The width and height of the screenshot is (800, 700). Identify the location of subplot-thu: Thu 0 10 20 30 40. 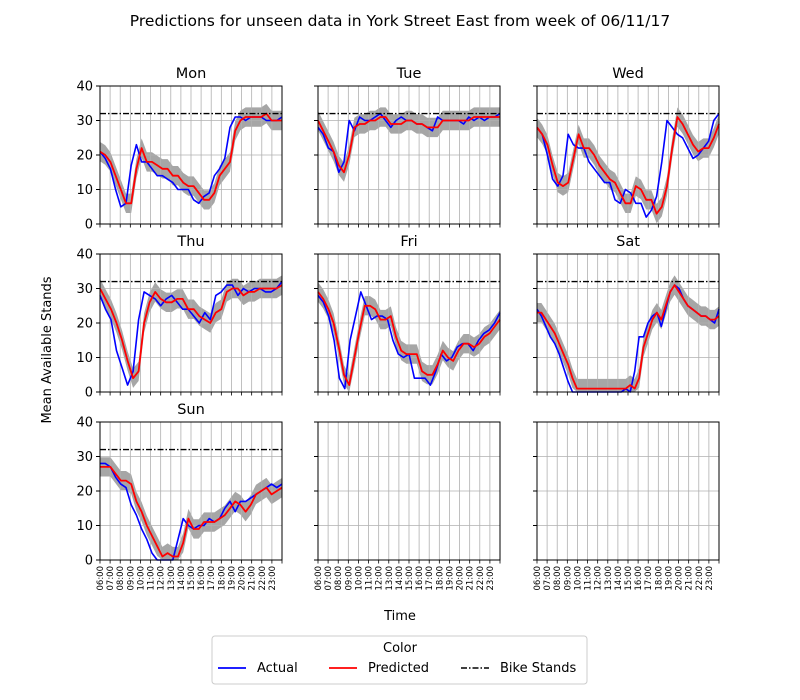
(179, 317).